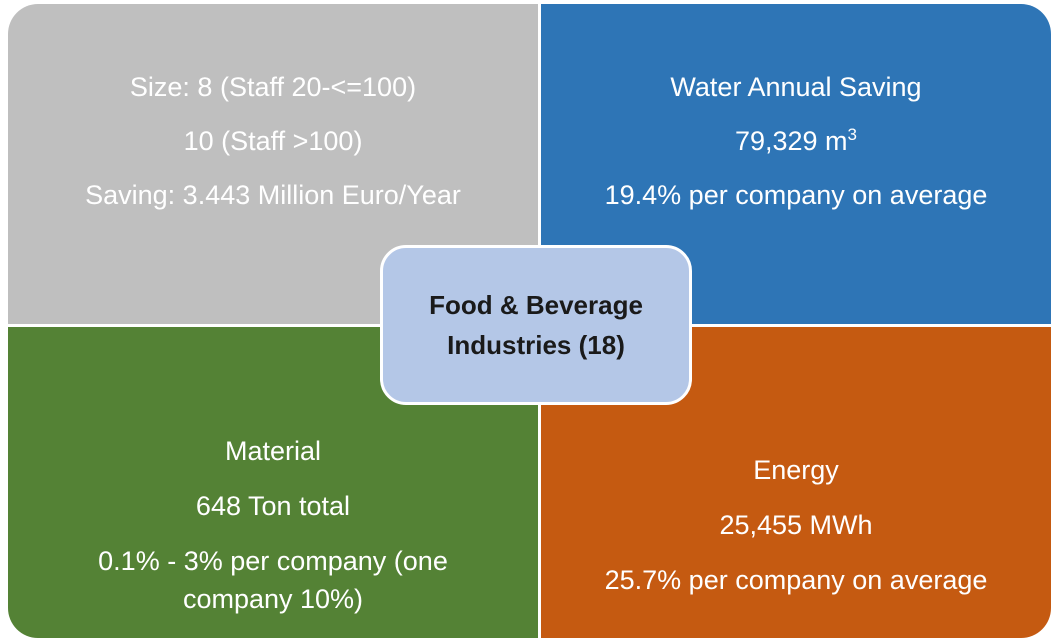  I want to click on superscript: 3, so click(852, 134).